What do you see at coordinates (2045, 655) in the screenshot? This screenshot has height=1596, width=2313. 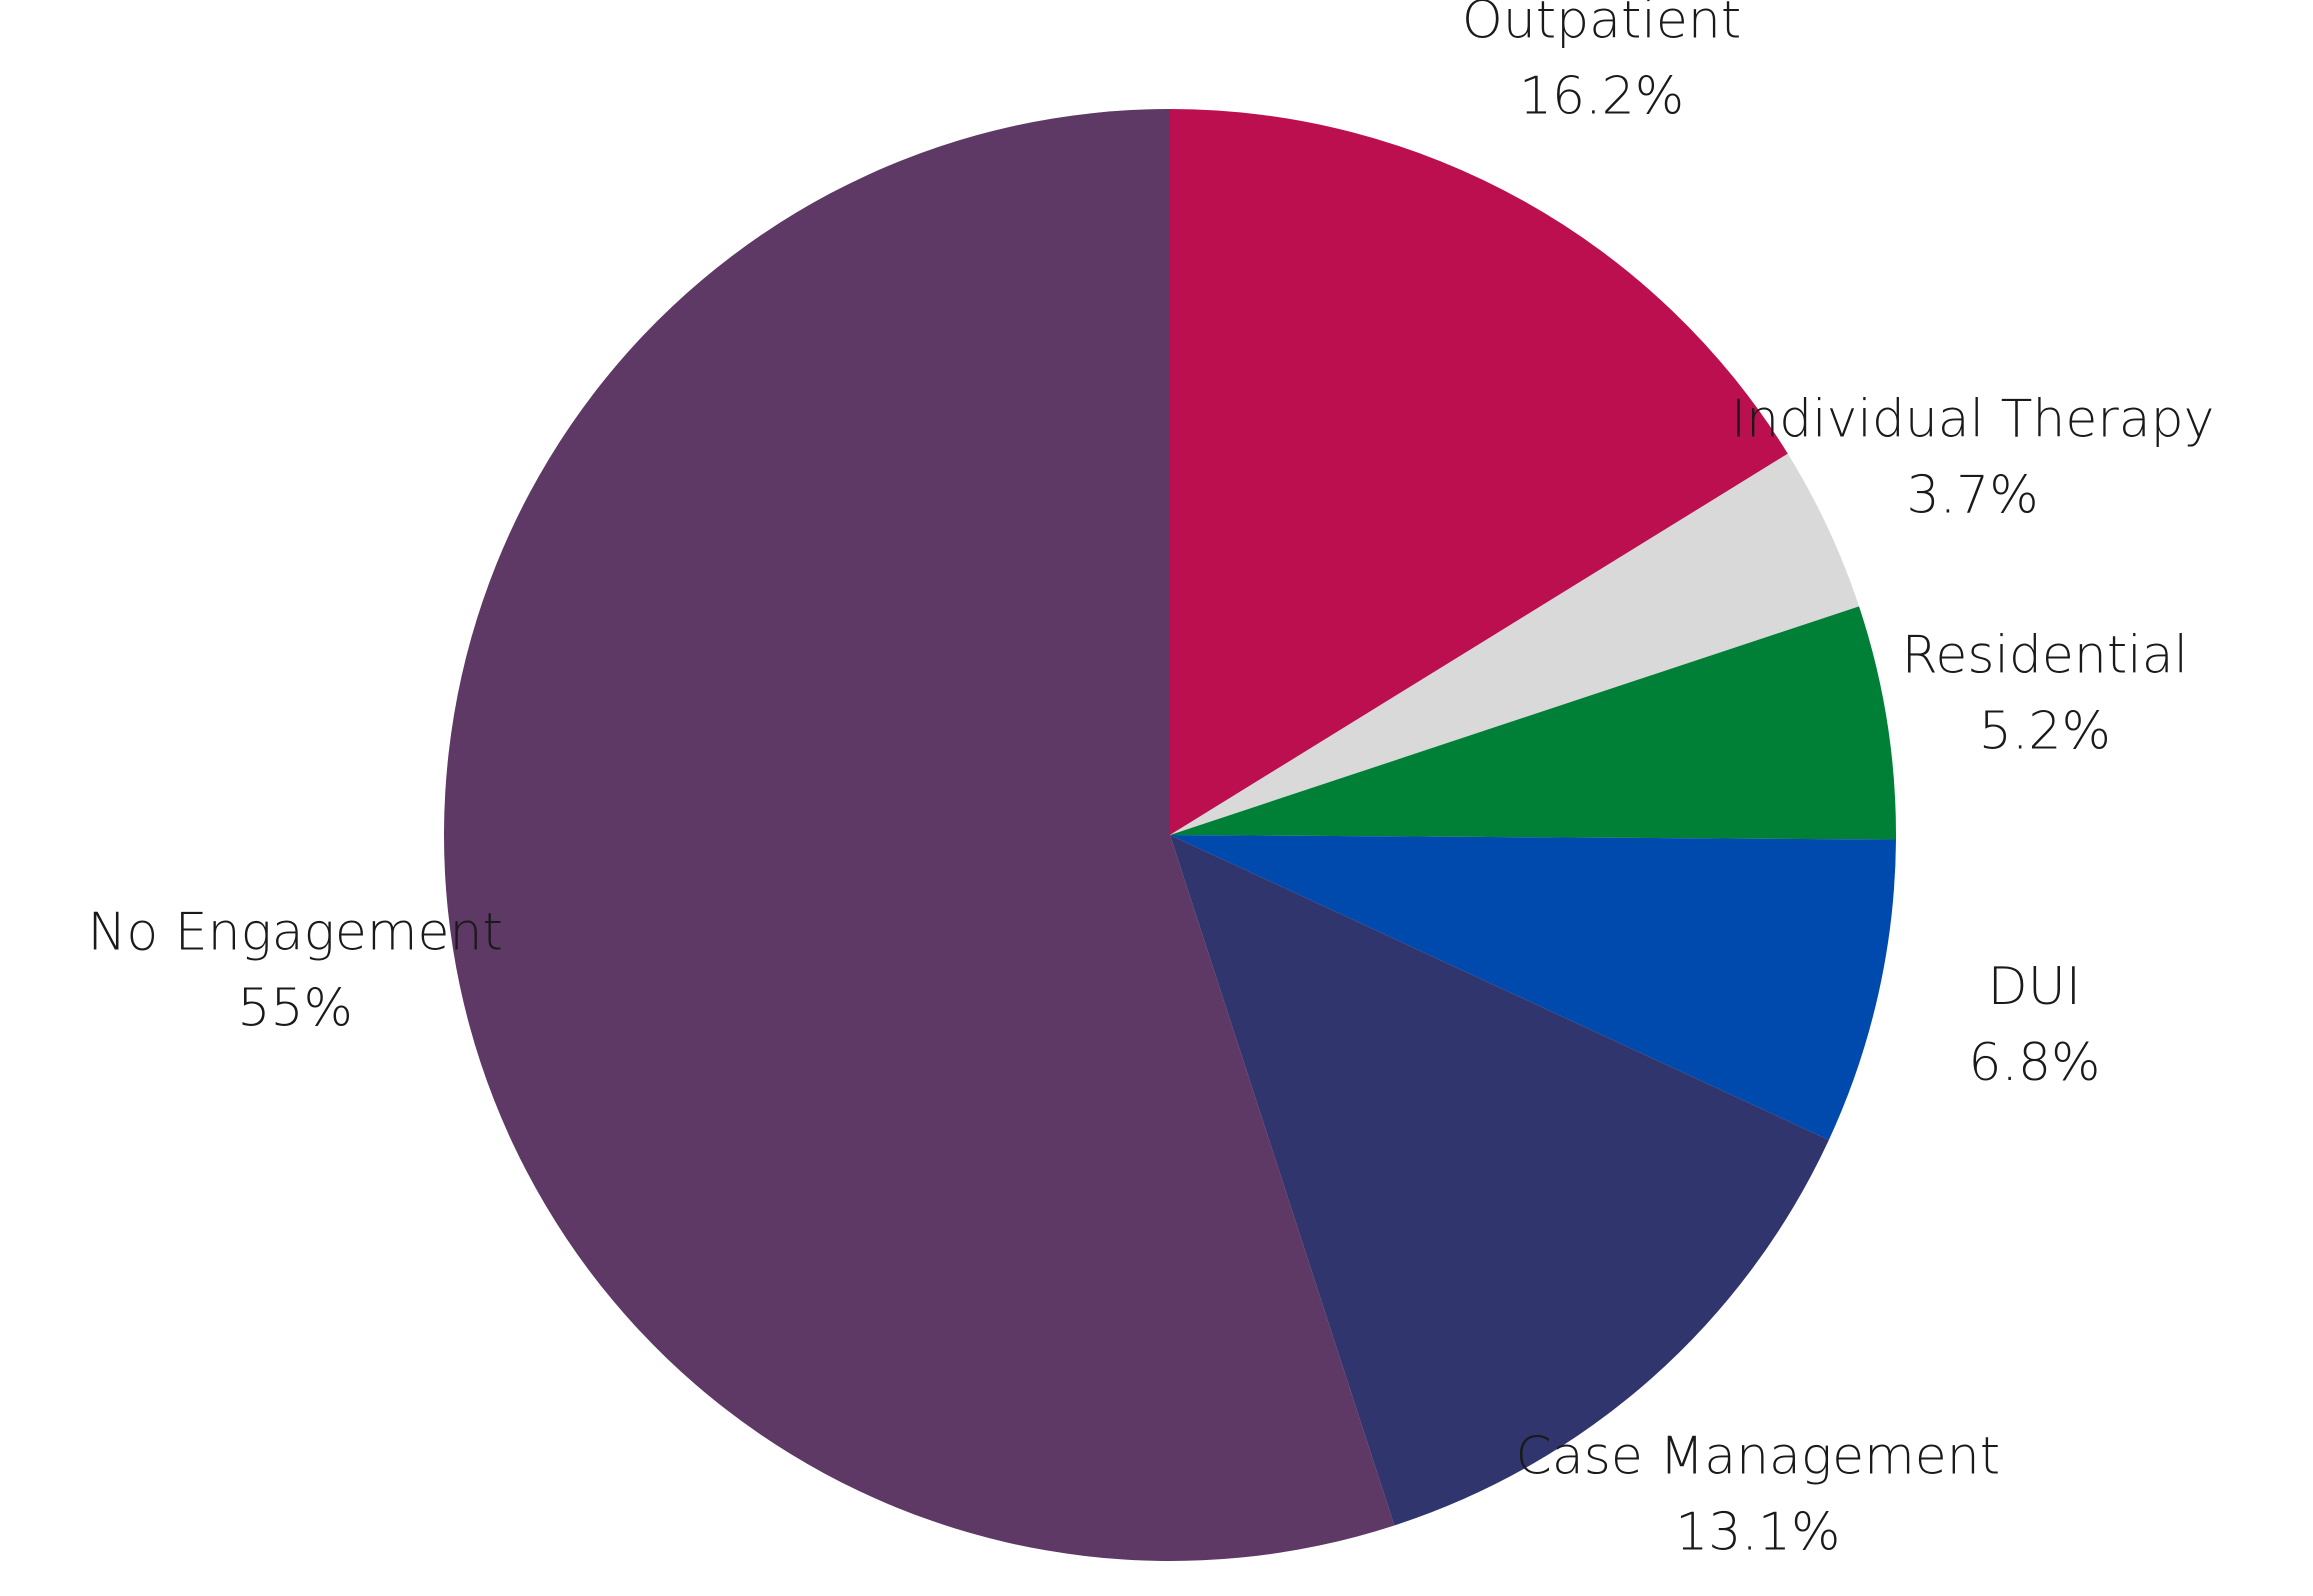 I see `slice-label: Residential` at bounding box center [2045, 655].